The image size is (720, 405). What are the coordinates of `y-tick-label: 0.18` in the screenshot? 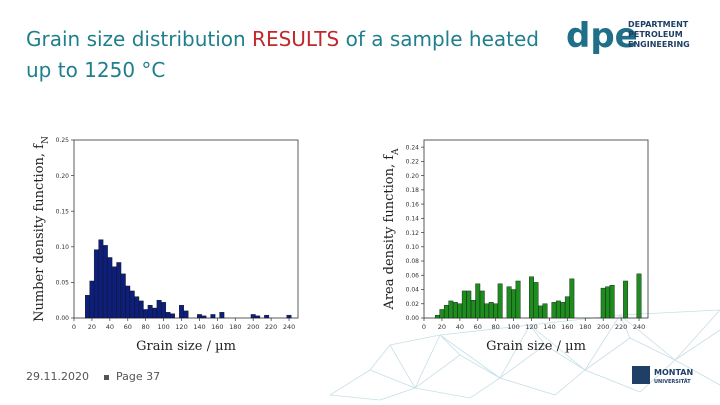 It's located at (413, 190).